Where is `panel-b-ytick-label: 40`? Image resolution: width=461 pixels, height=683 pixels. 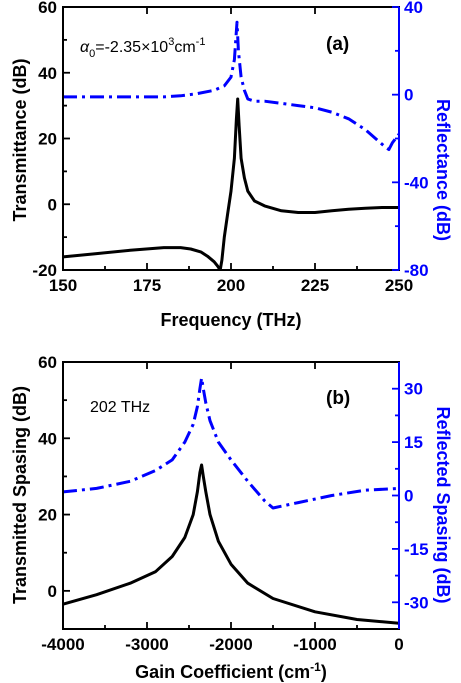
panel-b-ytick-label: 40 is located at coordinates (47, 438).